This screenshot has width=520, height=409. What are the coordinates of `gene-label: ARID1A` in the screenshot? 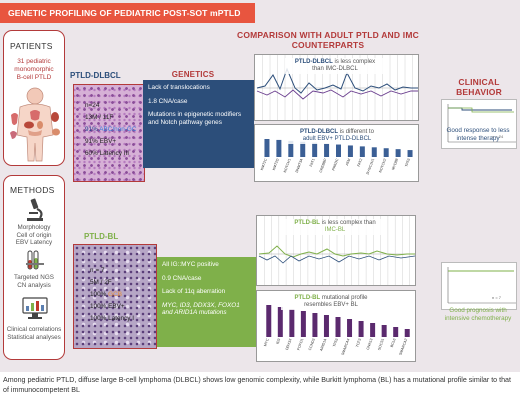 It's located at (323, 344).